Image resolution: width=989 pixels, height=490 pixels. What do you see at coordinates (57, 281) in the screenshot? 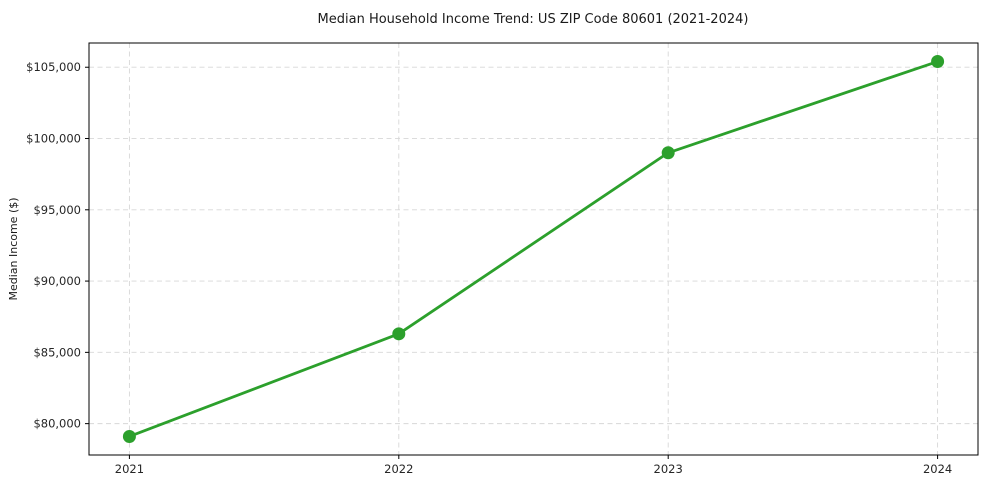
I see `y-tick-label: $90,000` at bounding box center [57, 281].